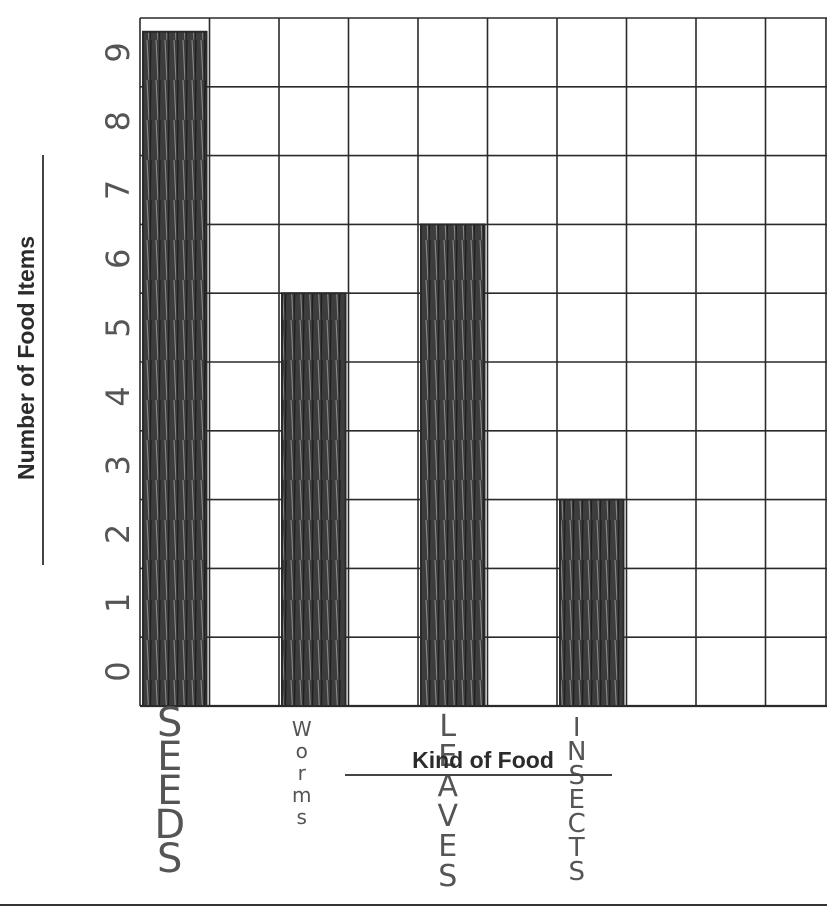 This screenshot has width=827, height=922. I want to click on y-tick-label: 5, so click(118, 327).